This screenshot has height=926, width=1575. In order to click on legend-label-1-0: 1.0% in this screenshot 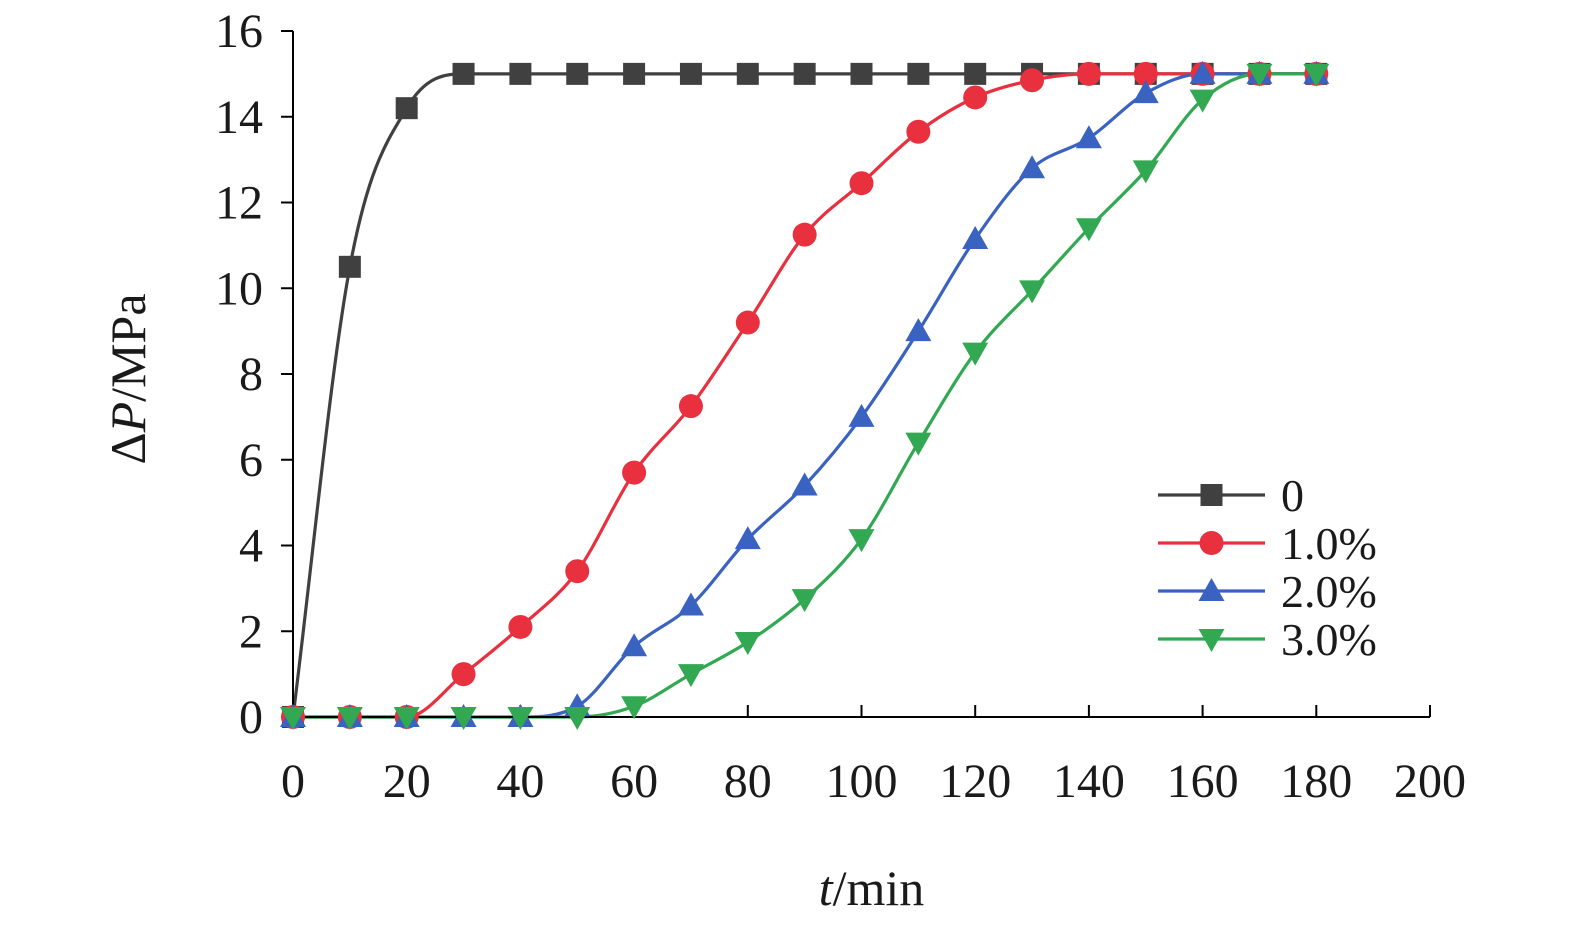, I will do `click(1329, 543)`.